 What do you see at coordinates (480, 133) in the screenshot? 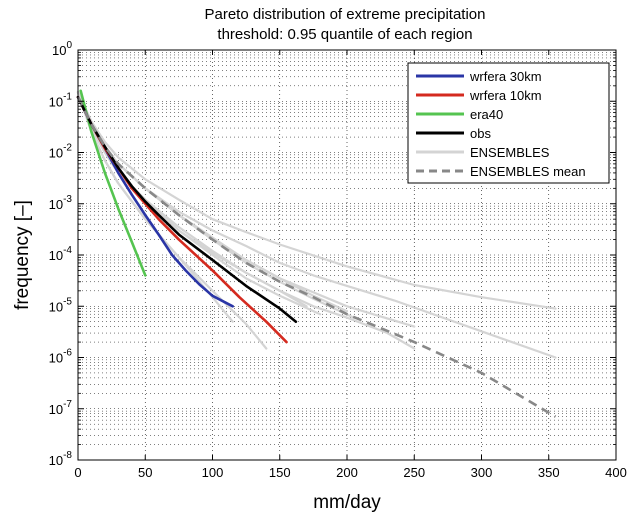
I see `legend-label-obs: obs` at bounding box center [480, 133].